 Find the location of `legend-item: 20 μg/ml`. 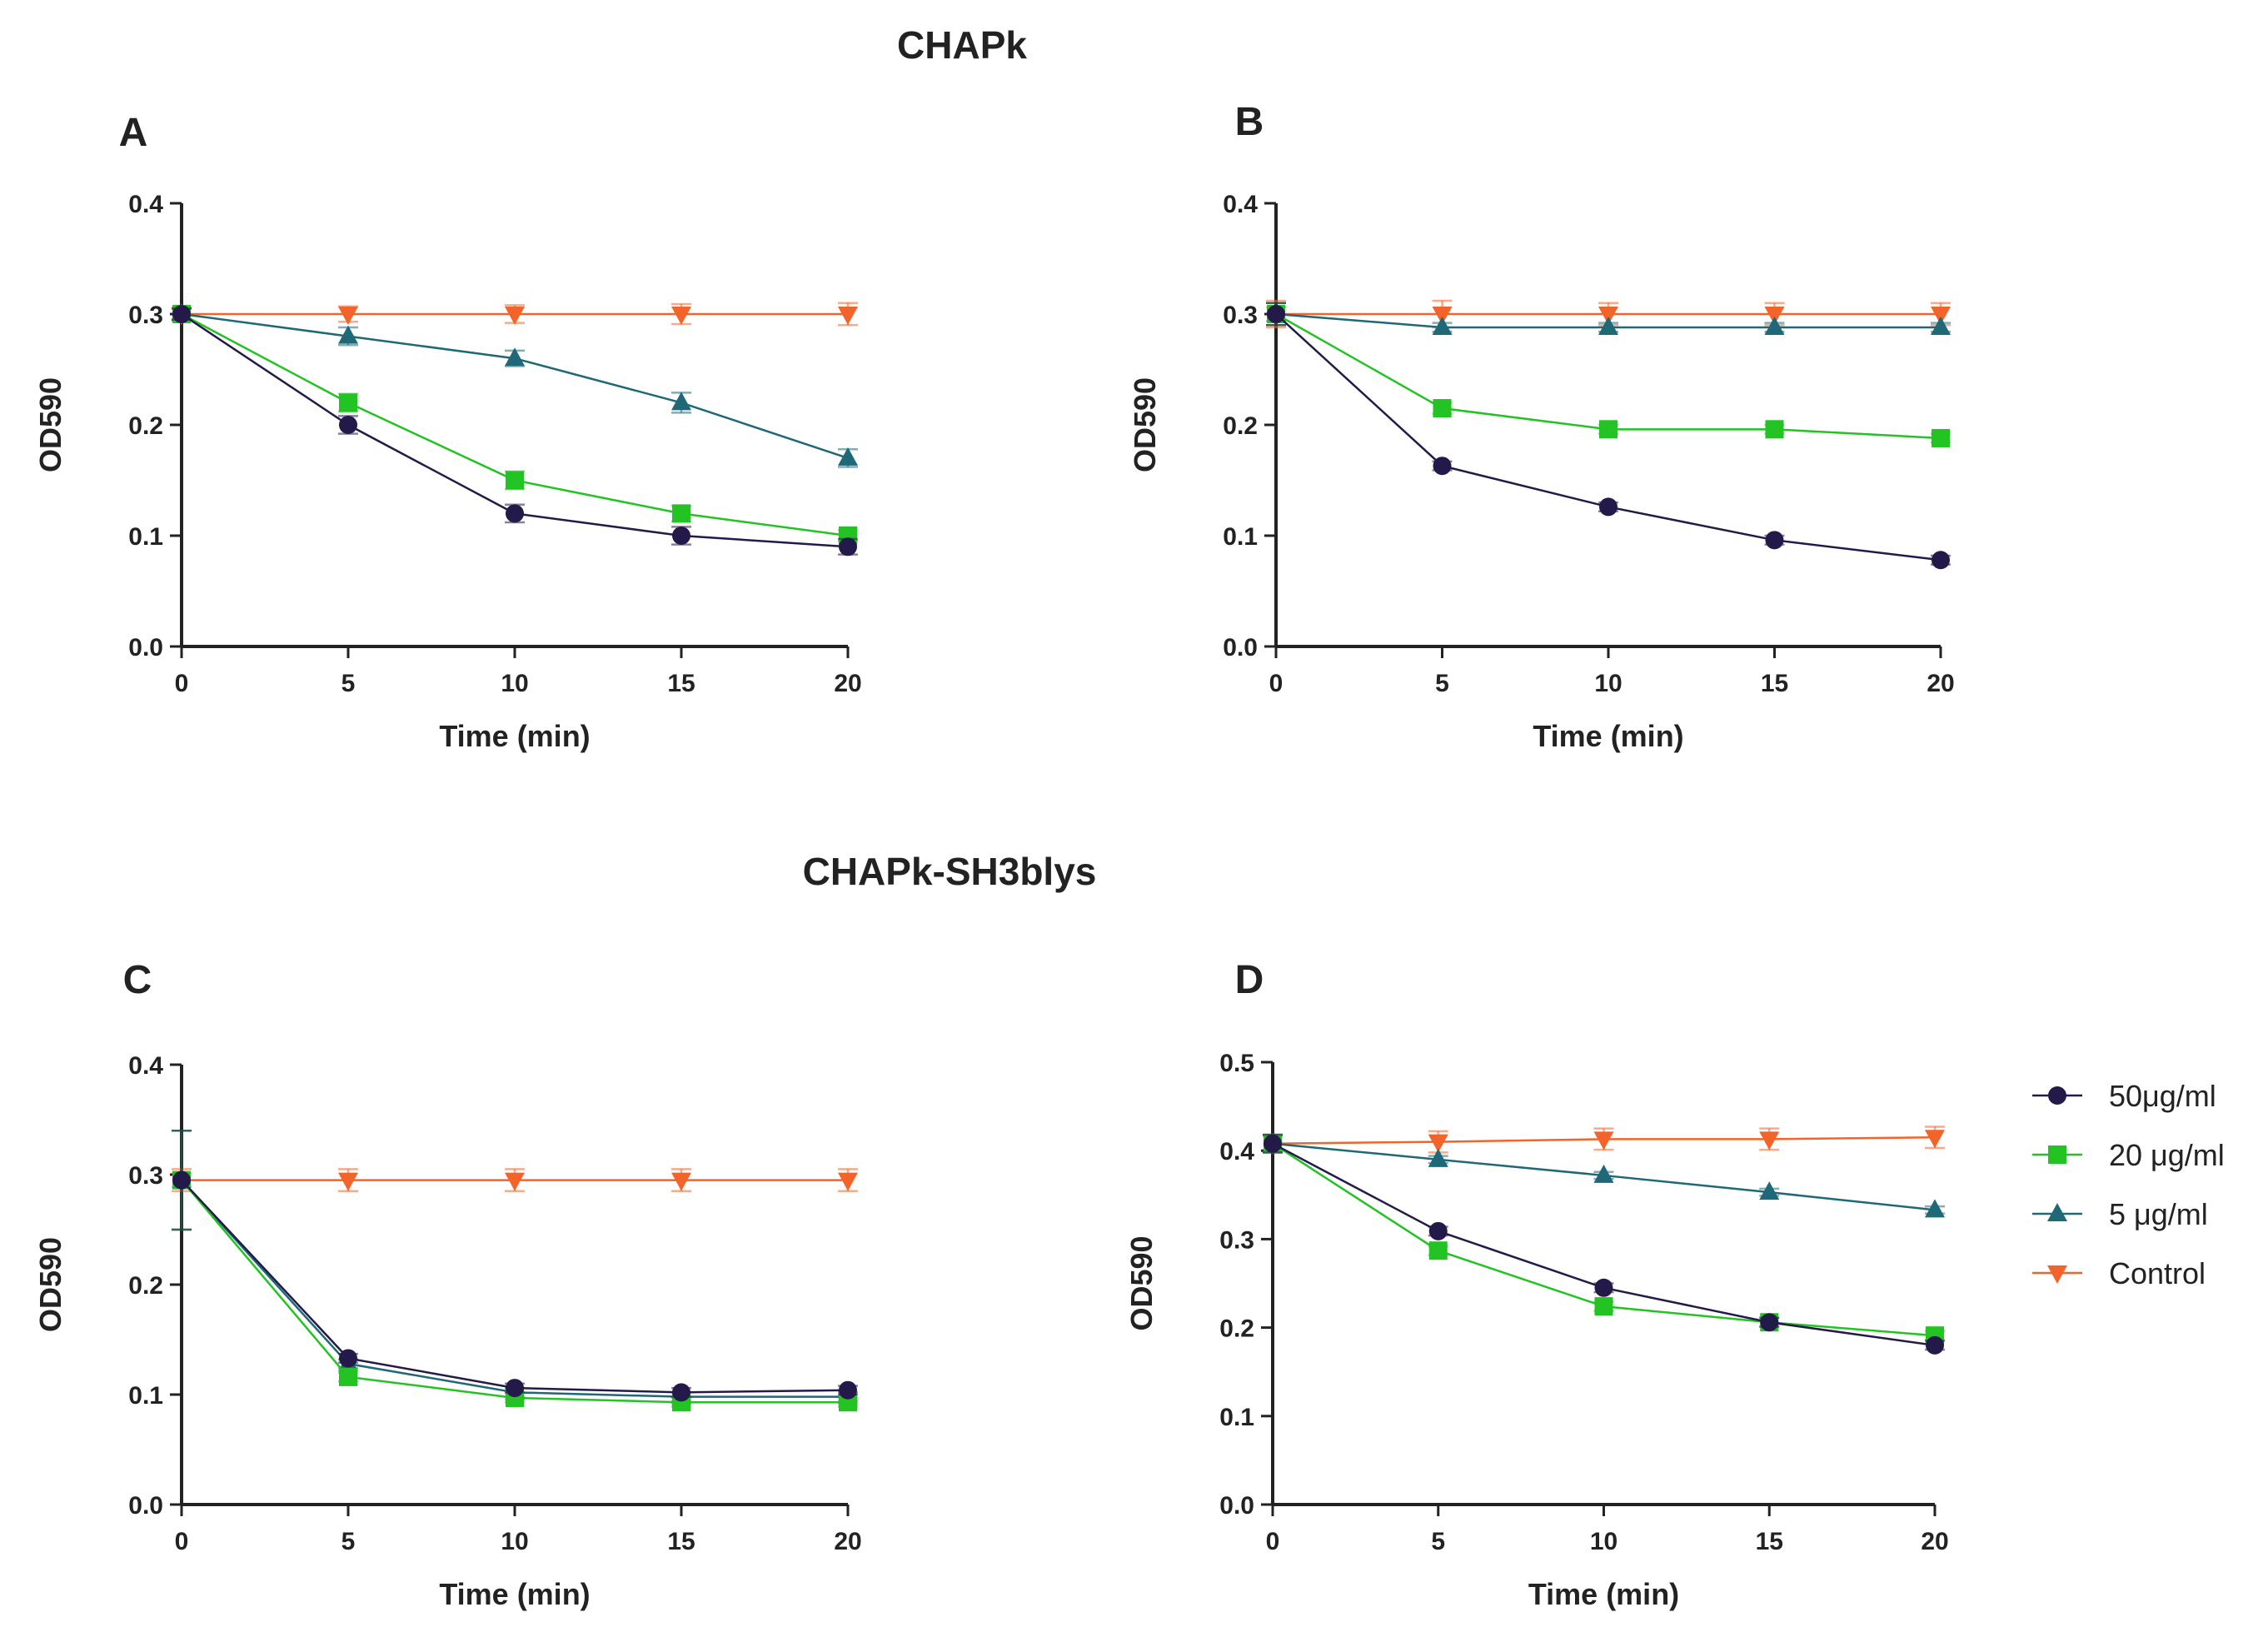

legend-item: 20 μg/ml is located at coordinates (2128, 1155).